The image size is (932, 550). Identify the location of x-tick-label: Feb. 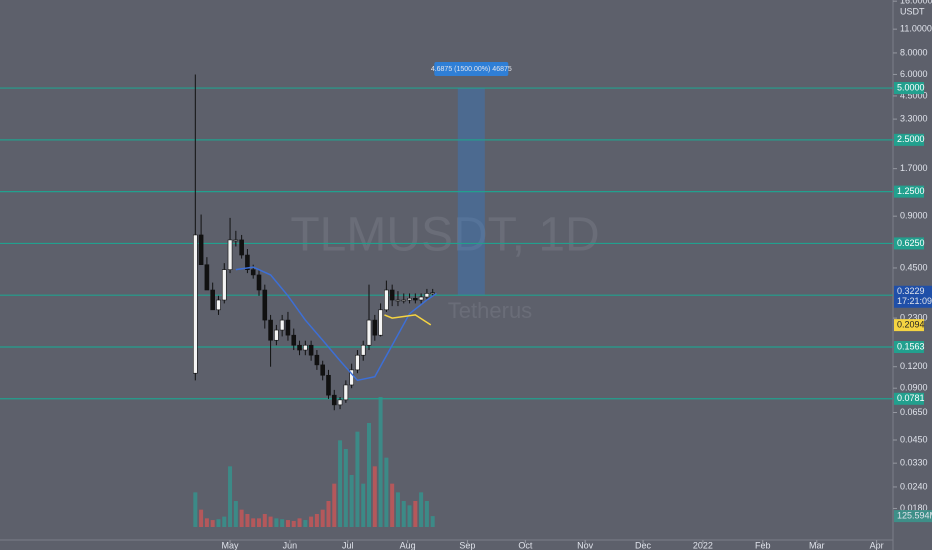
(763, 545).